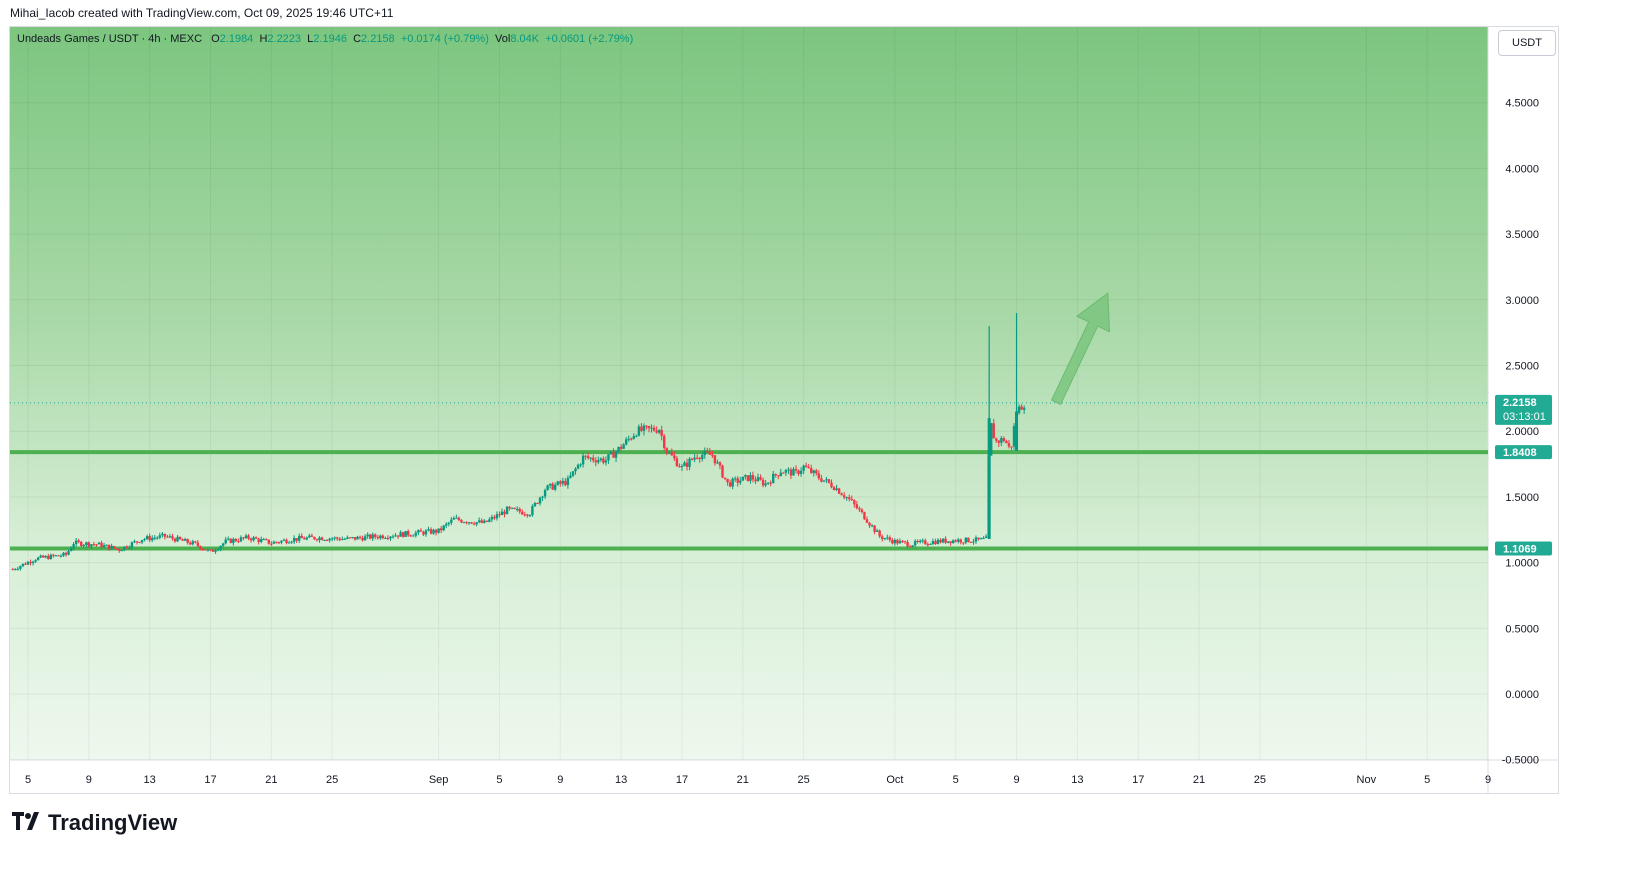  Describe the element at coordinates (94, 823) in the screenshot. I see `tradingview-logo: TradingView` at that location.